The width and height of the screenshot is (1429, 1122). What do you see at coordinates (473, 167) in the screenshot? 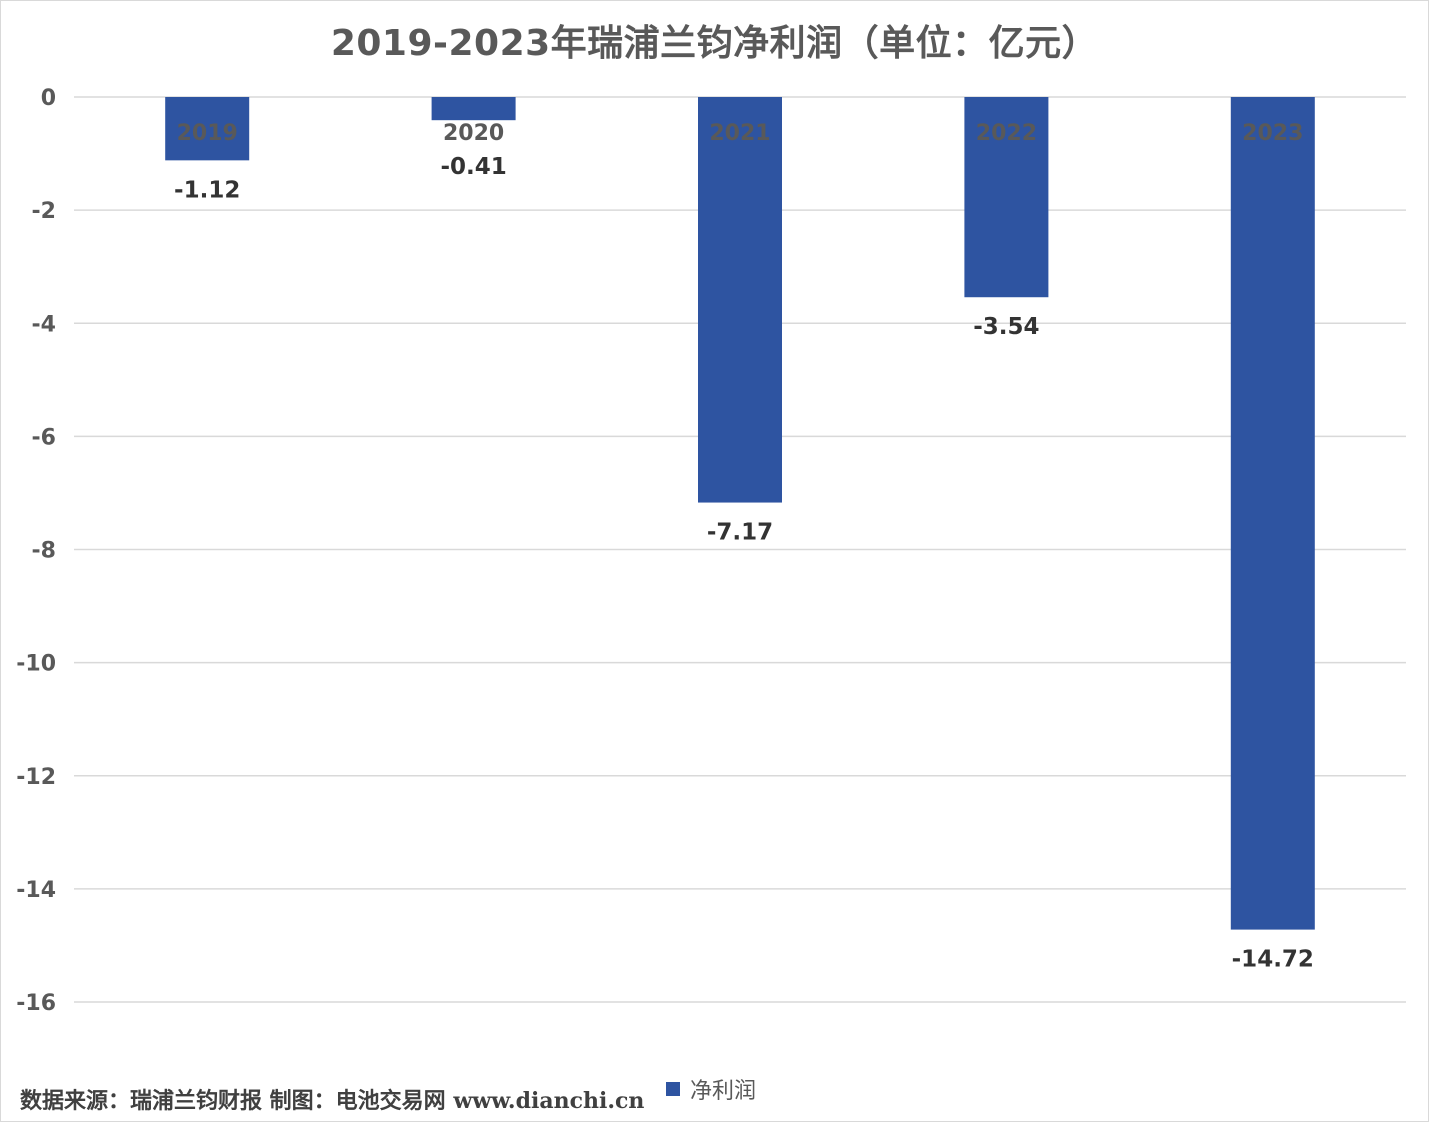
I see `data-label: -0.41` at bounding box center [473, 167].